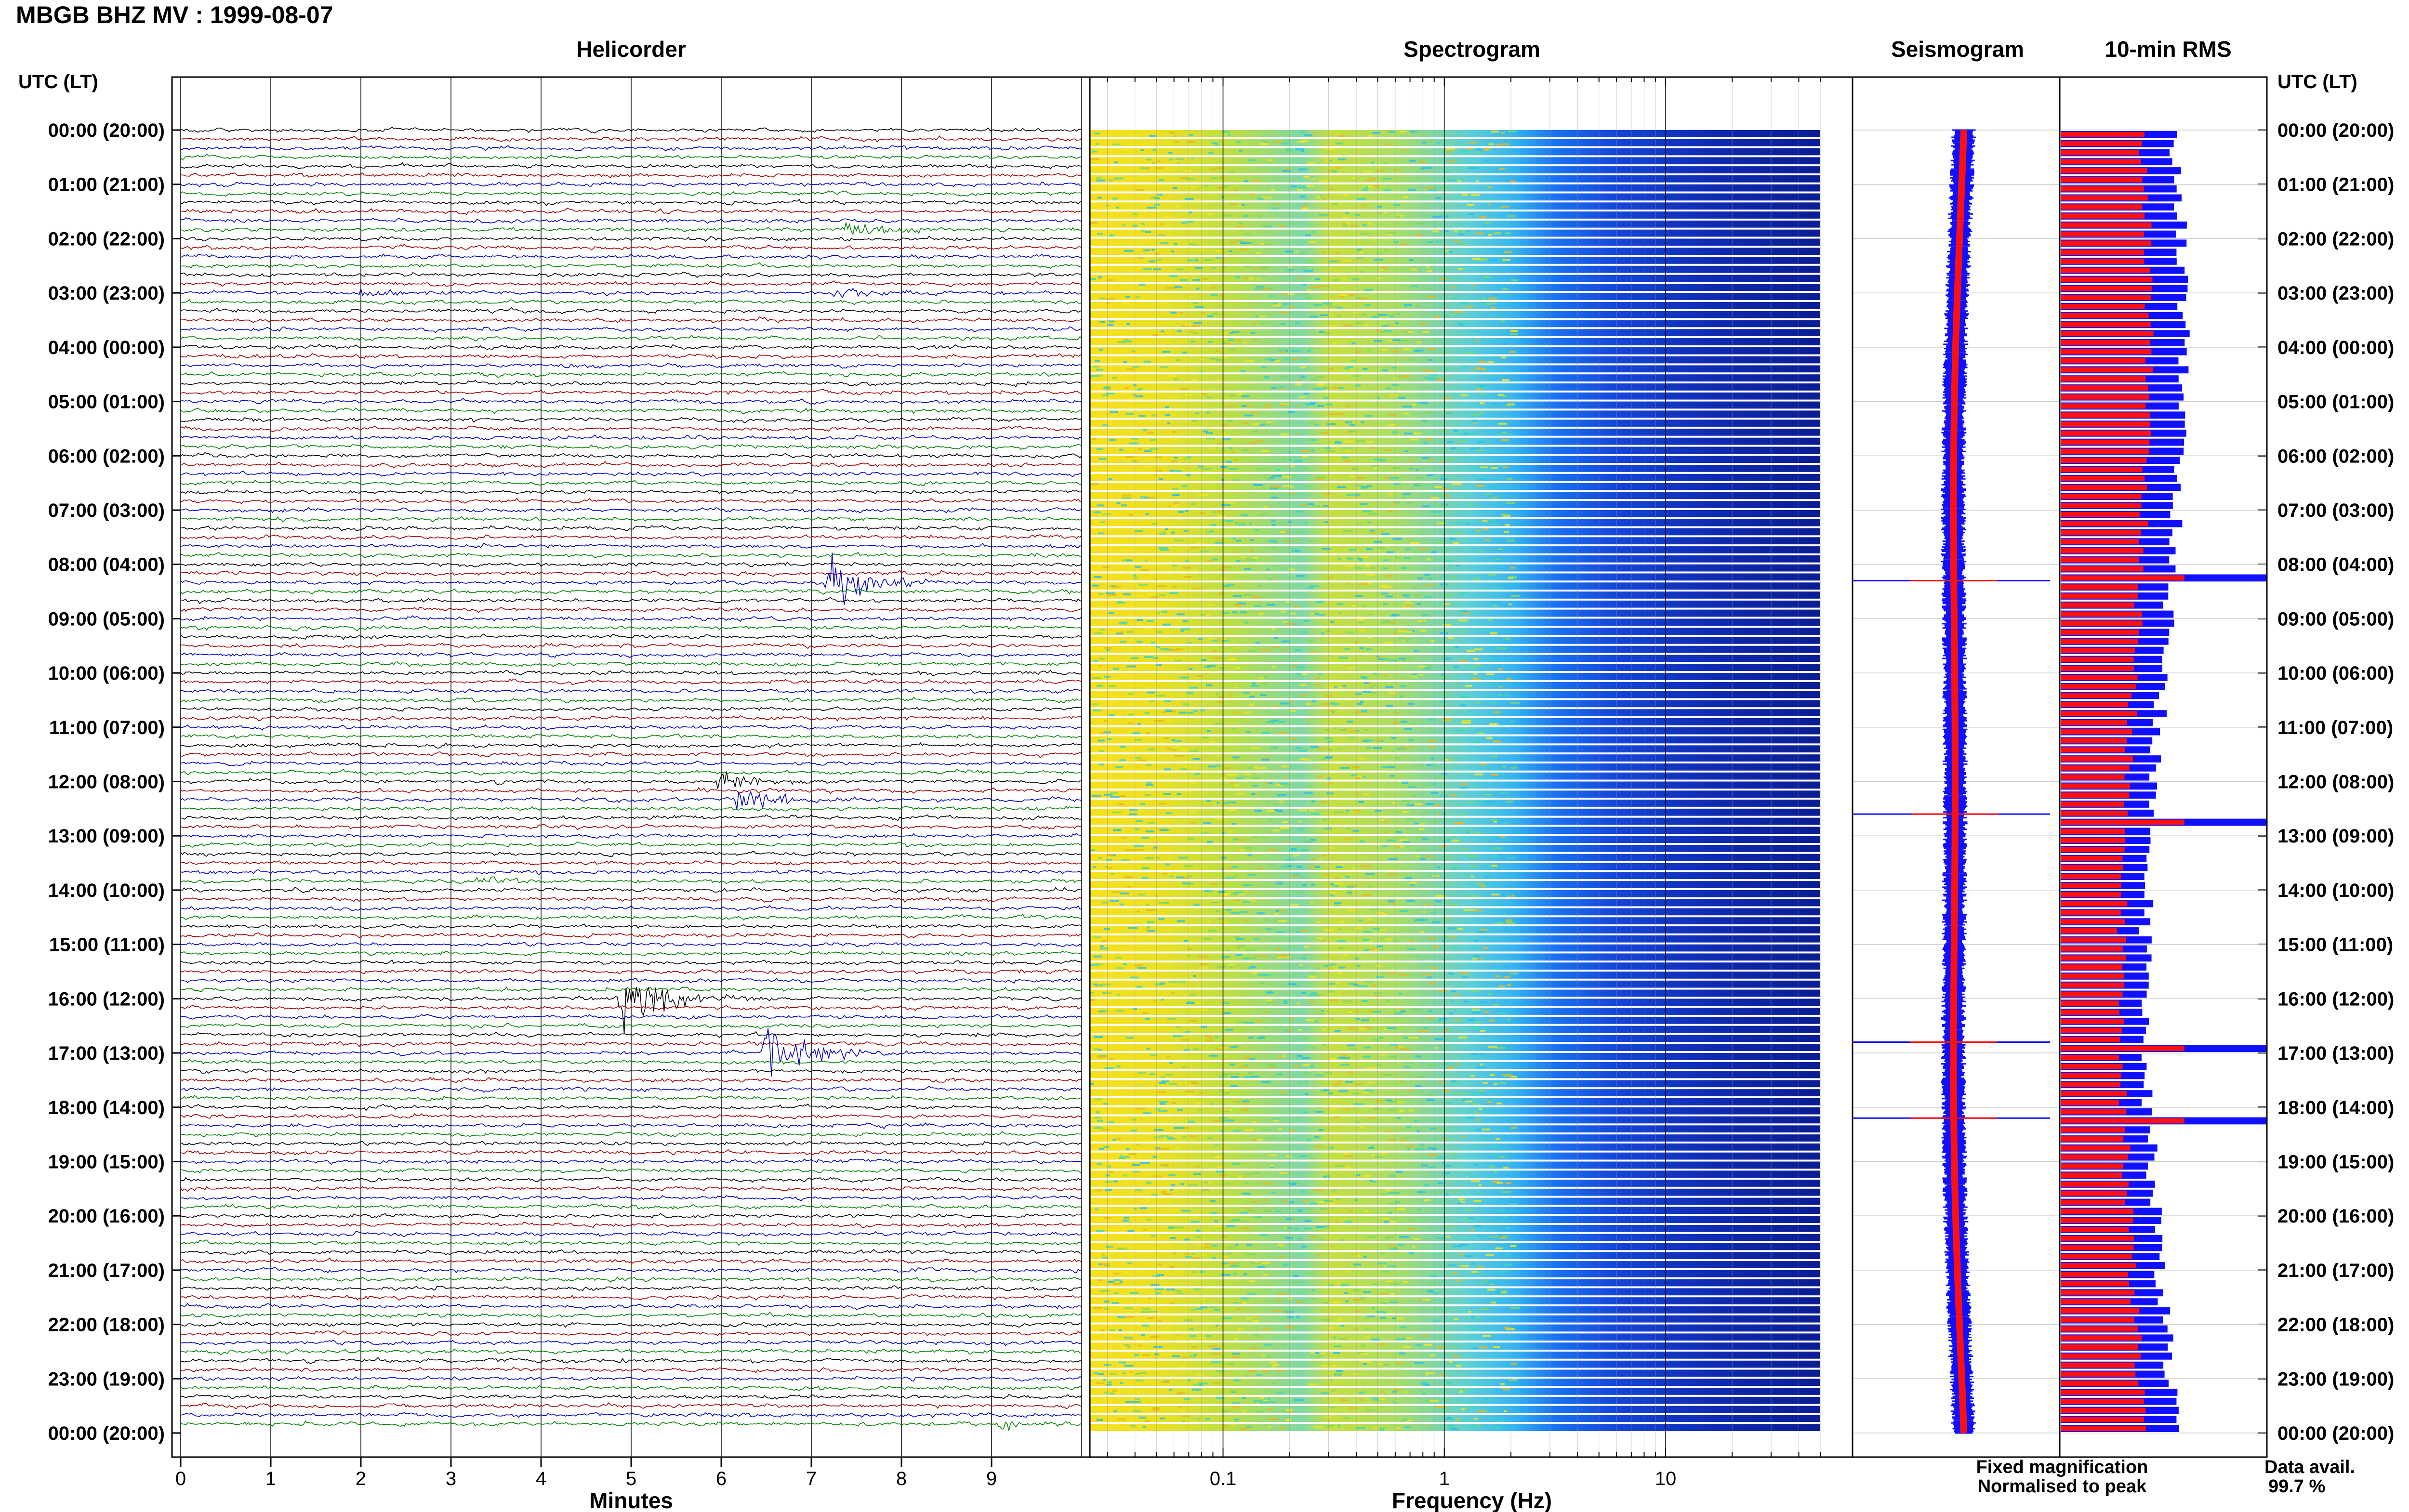 This screenshot has width=2409, height=1512. Describe the element at coordinates (106, 185) in the screenshot. I see `left-time-tick-label: 01:00 (21:00)` at that location.